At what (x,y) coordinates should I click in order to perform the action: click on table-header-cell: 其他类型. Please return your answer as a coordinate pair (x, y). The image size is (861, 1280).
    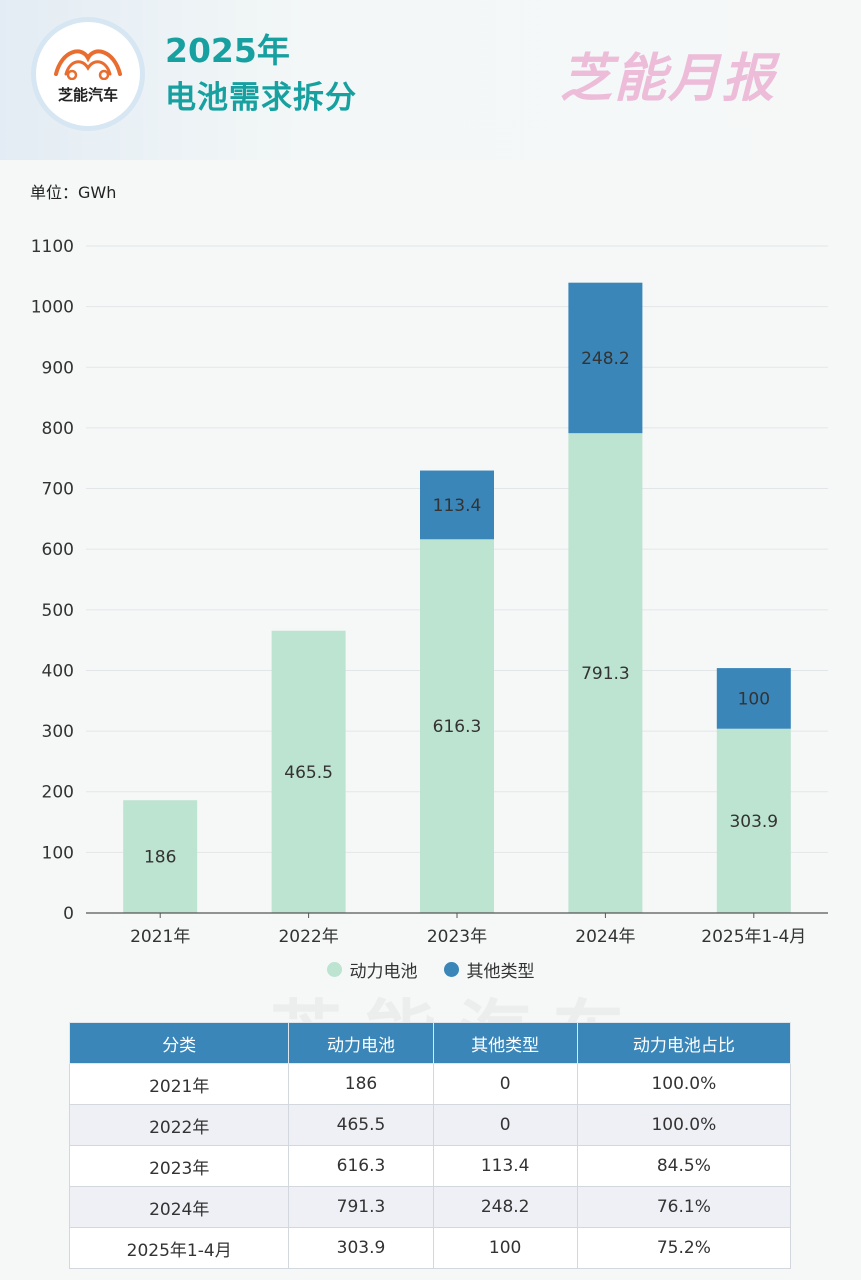
    Looking at the image, I should click on (505, 1043).